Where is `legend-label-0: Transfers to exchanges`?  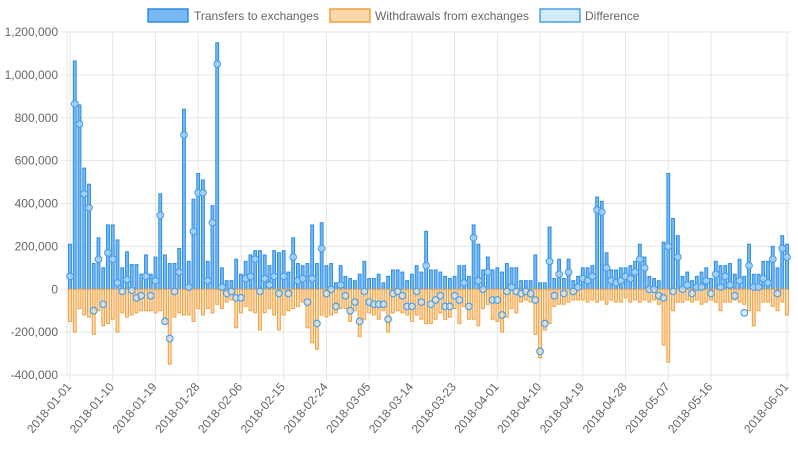 legend-label-0: Transfers to exchanges is located at coordinates (256, 16).